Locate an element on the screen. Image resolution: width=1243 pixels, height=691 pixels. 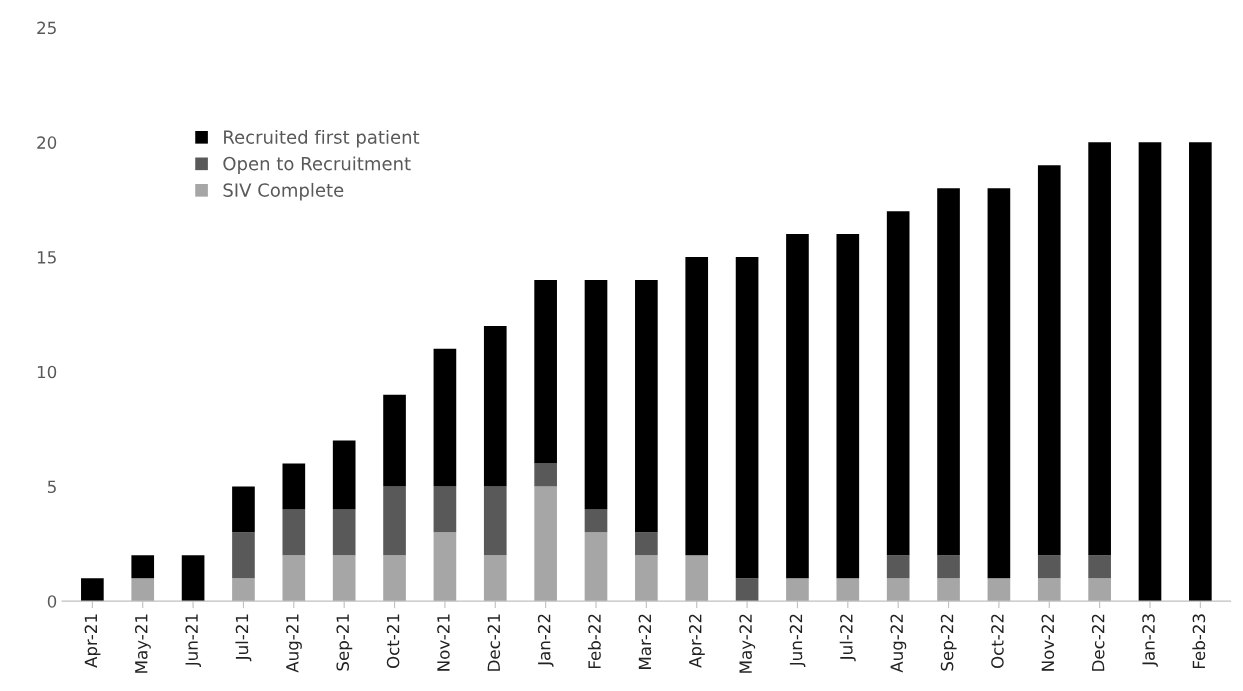
legend-label: Recruited first patient is located at coordinates (322, 138).